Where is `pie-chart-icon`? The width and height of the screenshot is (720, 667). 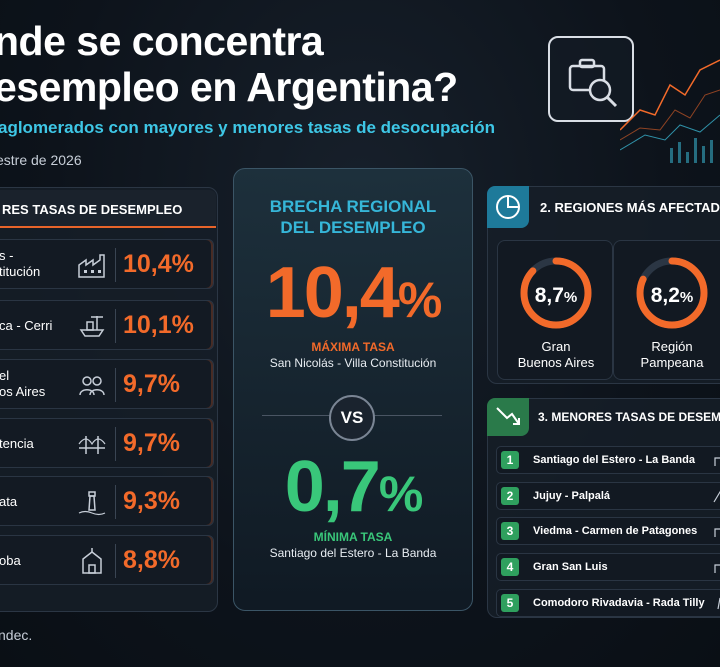
pie-chart-icon is located at coordinates (508, 207).